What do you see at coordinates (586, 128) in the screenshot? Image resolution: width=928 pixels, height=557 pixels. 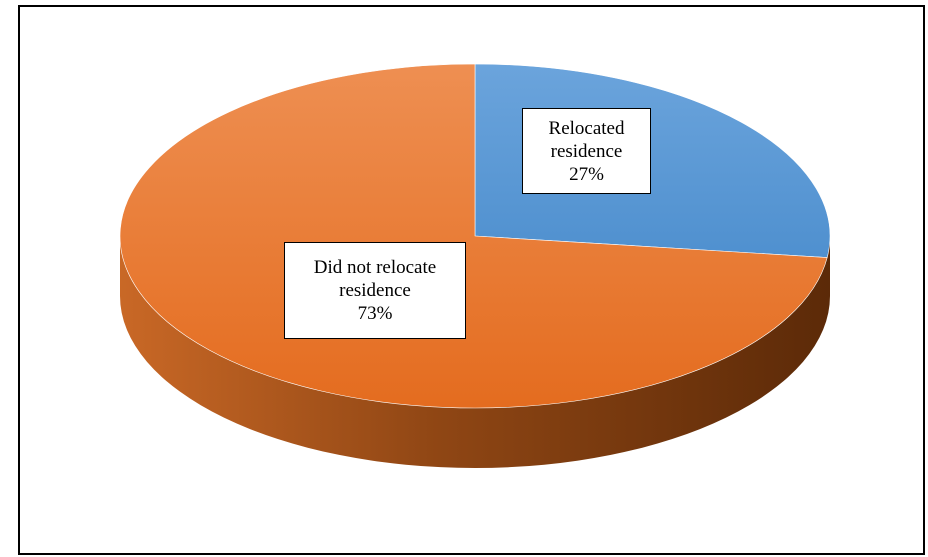 I see `data-label-relocated-line1: Relocated` at bounding box center [586, 128].